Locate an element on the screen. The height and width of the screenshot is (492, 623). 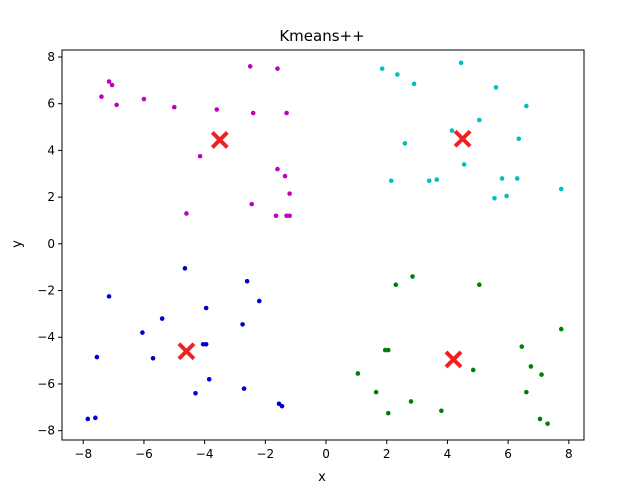
y-tick-label: 4 is located at coordinates (51, 150).